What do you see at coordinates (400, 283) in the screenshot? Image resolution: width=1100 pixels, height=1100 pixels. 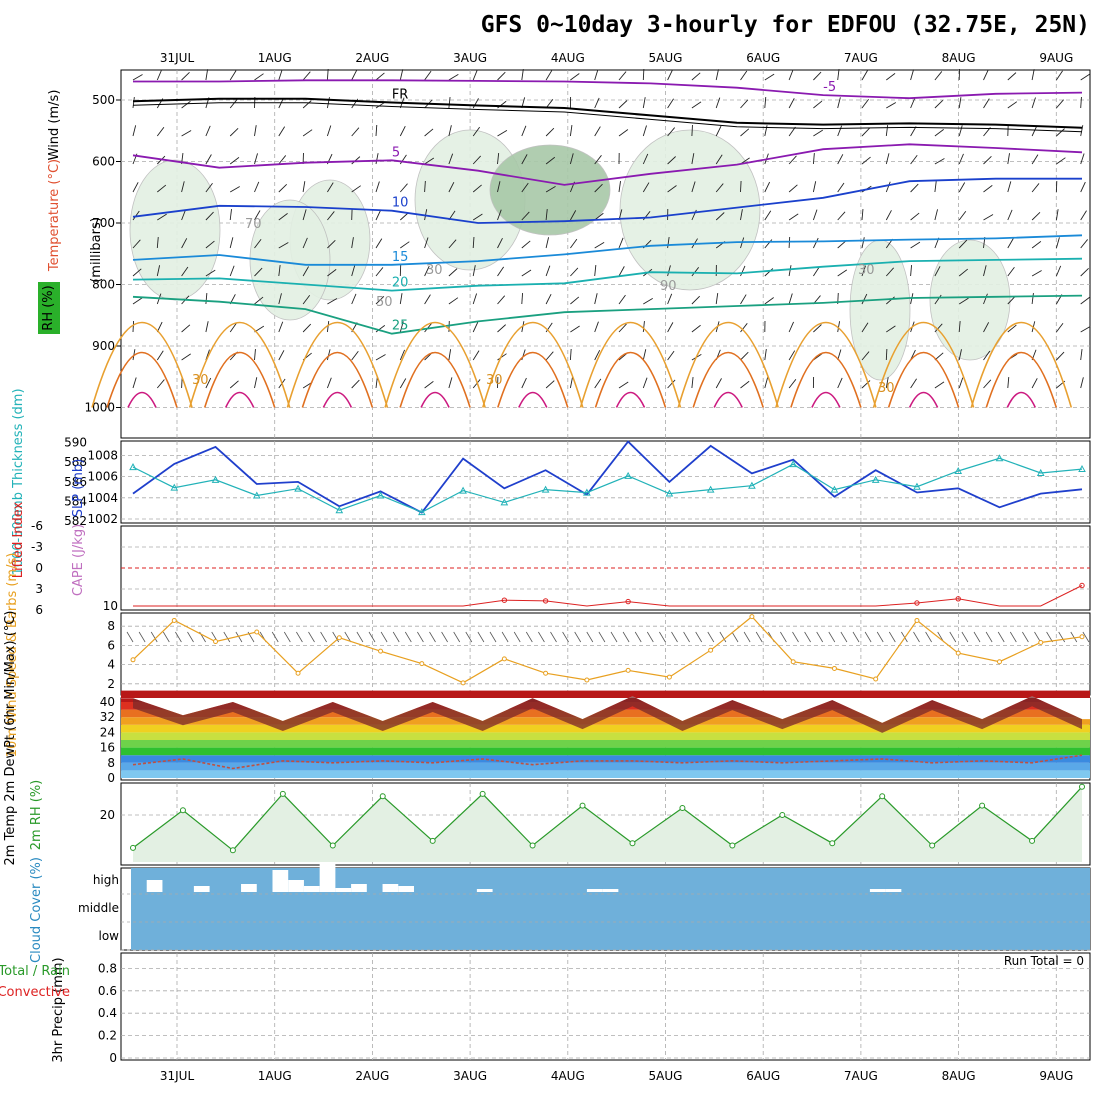 I see `isotherm-label: 20` at bounding box center [400, 283].